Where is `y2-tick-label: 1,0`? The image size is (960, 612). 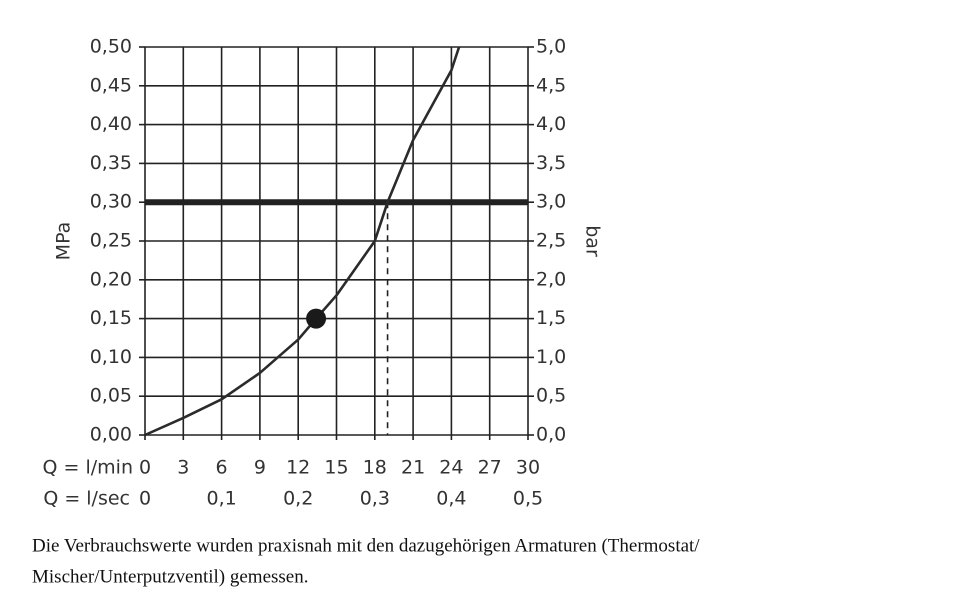 y2-tick-label: 1,0 is located at coordinates (551, 357).